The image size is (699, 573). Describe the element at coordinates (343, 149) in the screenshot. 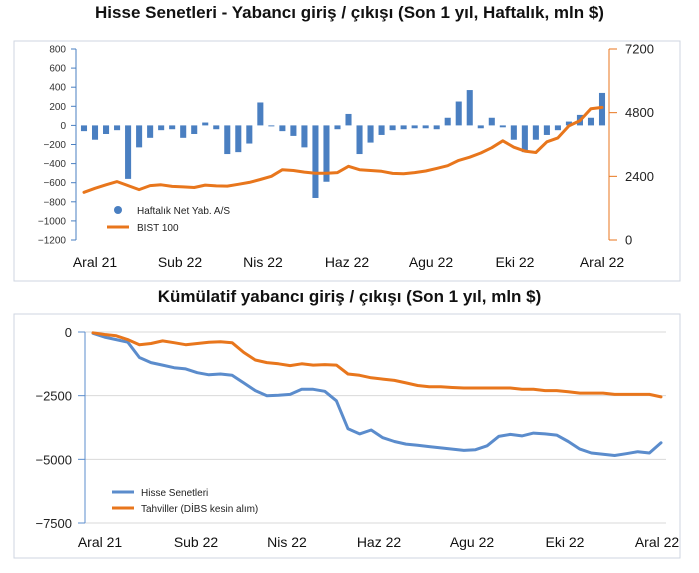

I see `chart1-bist100-line` at that location.